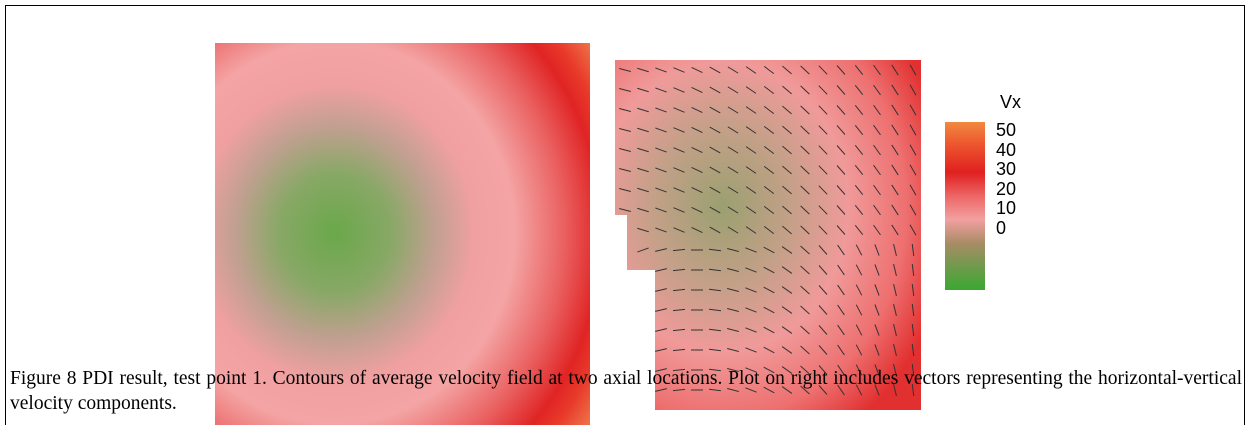 The width and height of the screenshot is (1251, 425). I want to click on colorbar-label: 0, so click(1001, 227).